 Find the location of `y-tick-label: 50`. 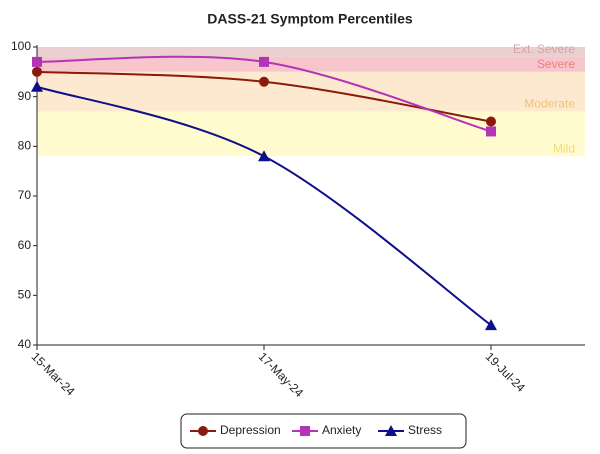

y-tick-label: 50 is located at coordinates (25, 295).